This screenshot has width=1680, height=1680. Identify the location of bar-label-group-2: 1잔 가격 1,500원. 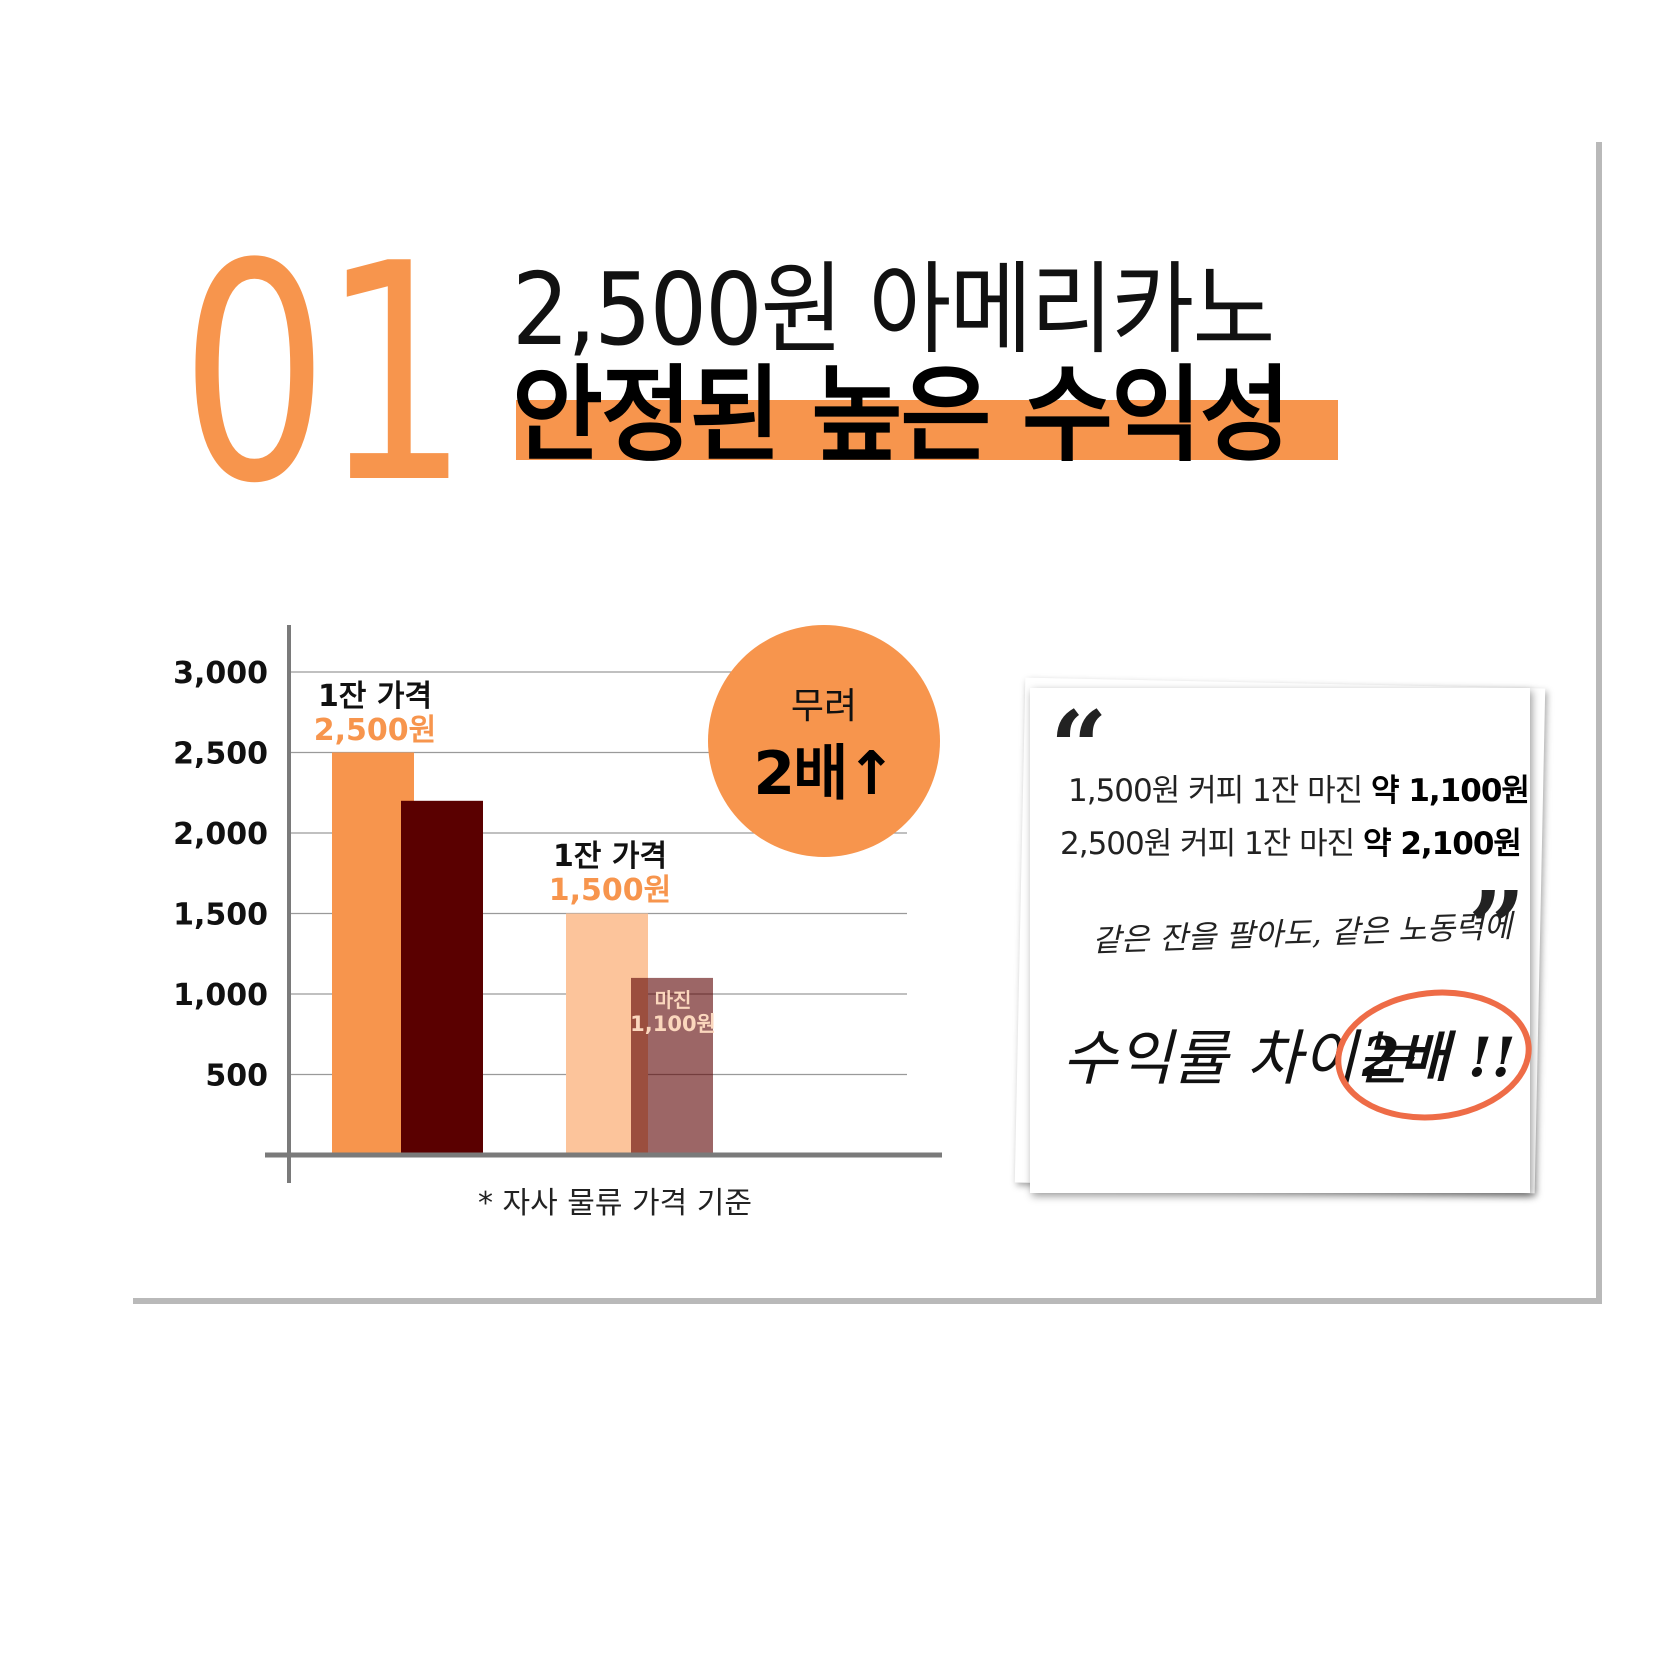
(610, 874).